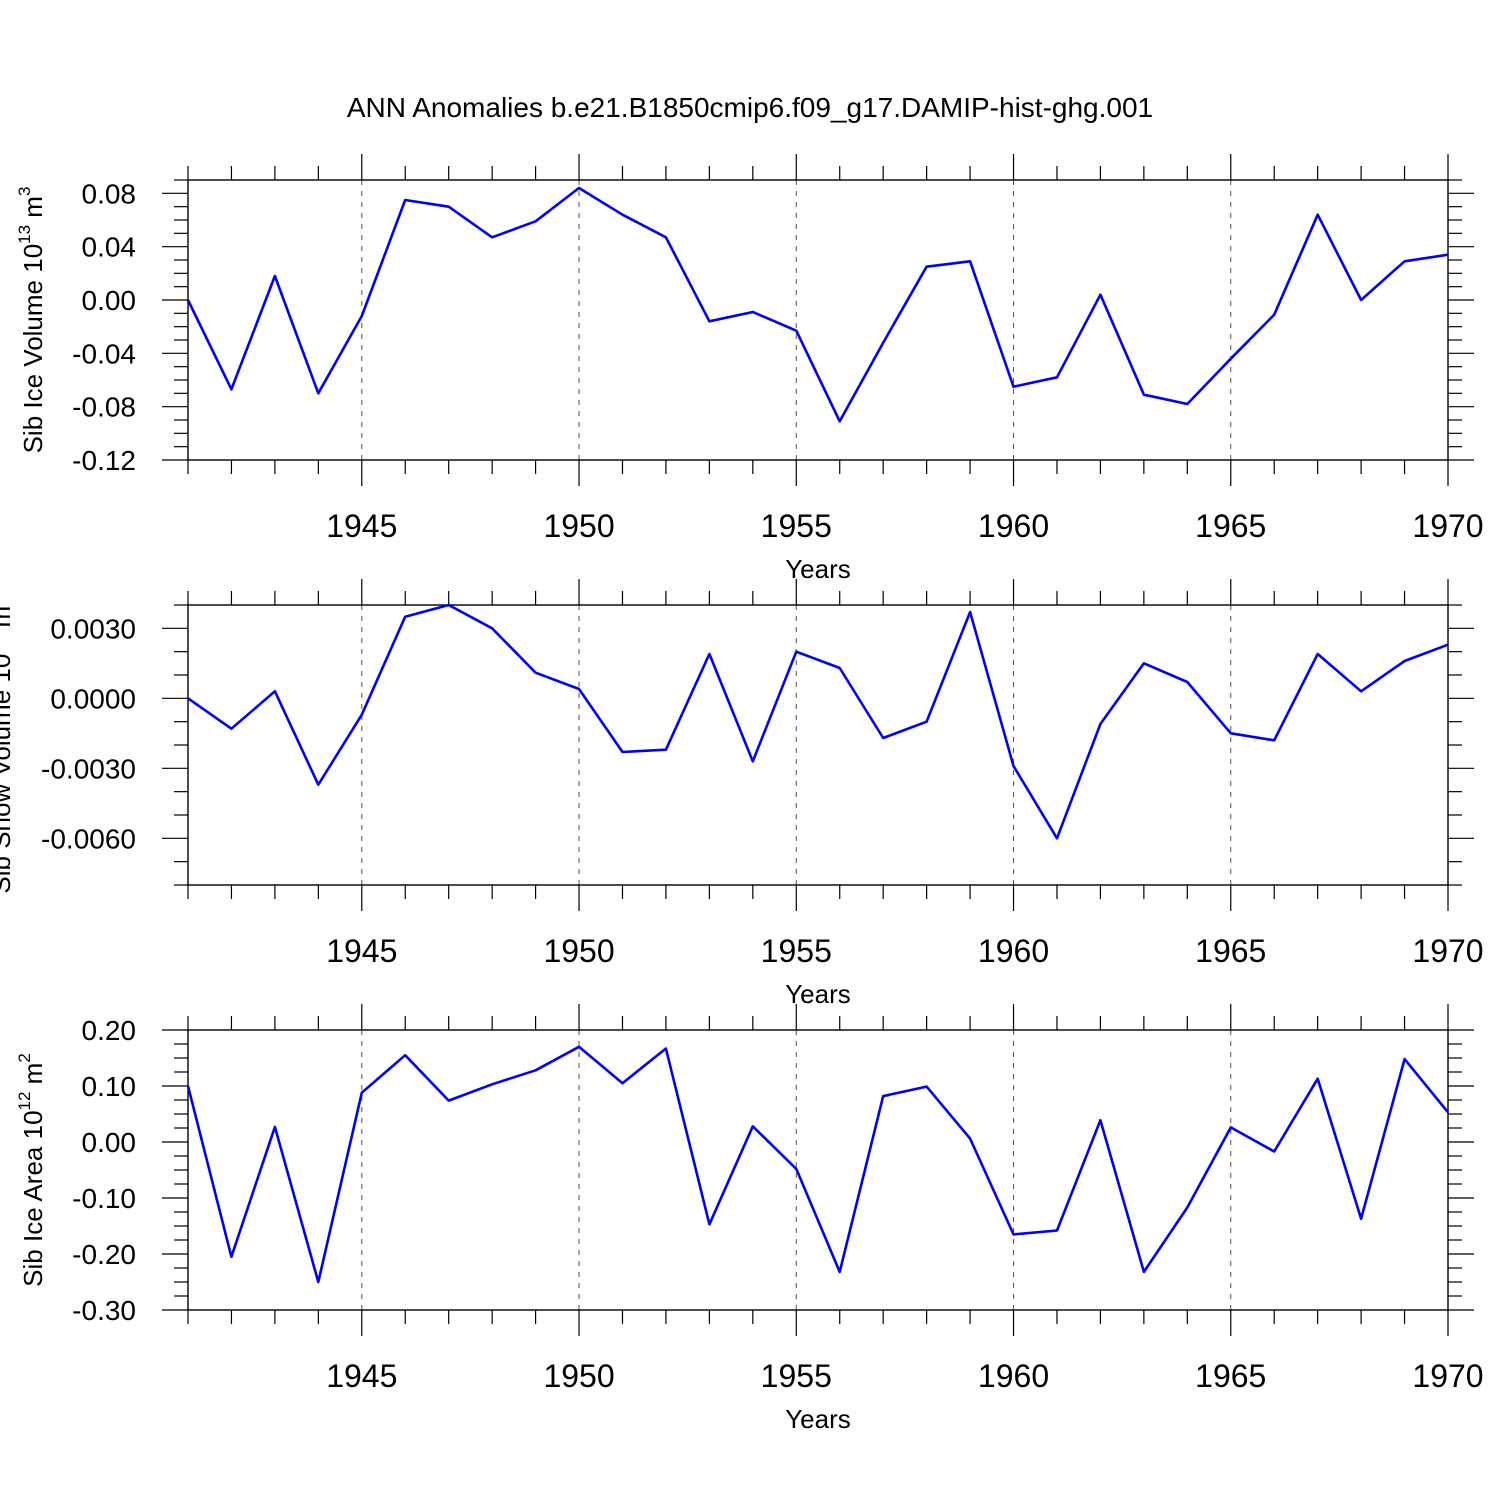  I want to click on y-tick-label: 0.0030, so click(93, 628).